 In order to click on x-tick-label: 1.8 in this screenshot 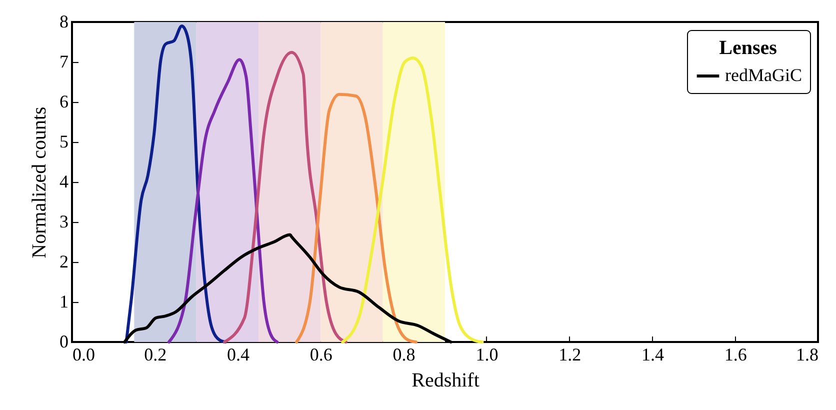, I will do `click(807, 354)`.